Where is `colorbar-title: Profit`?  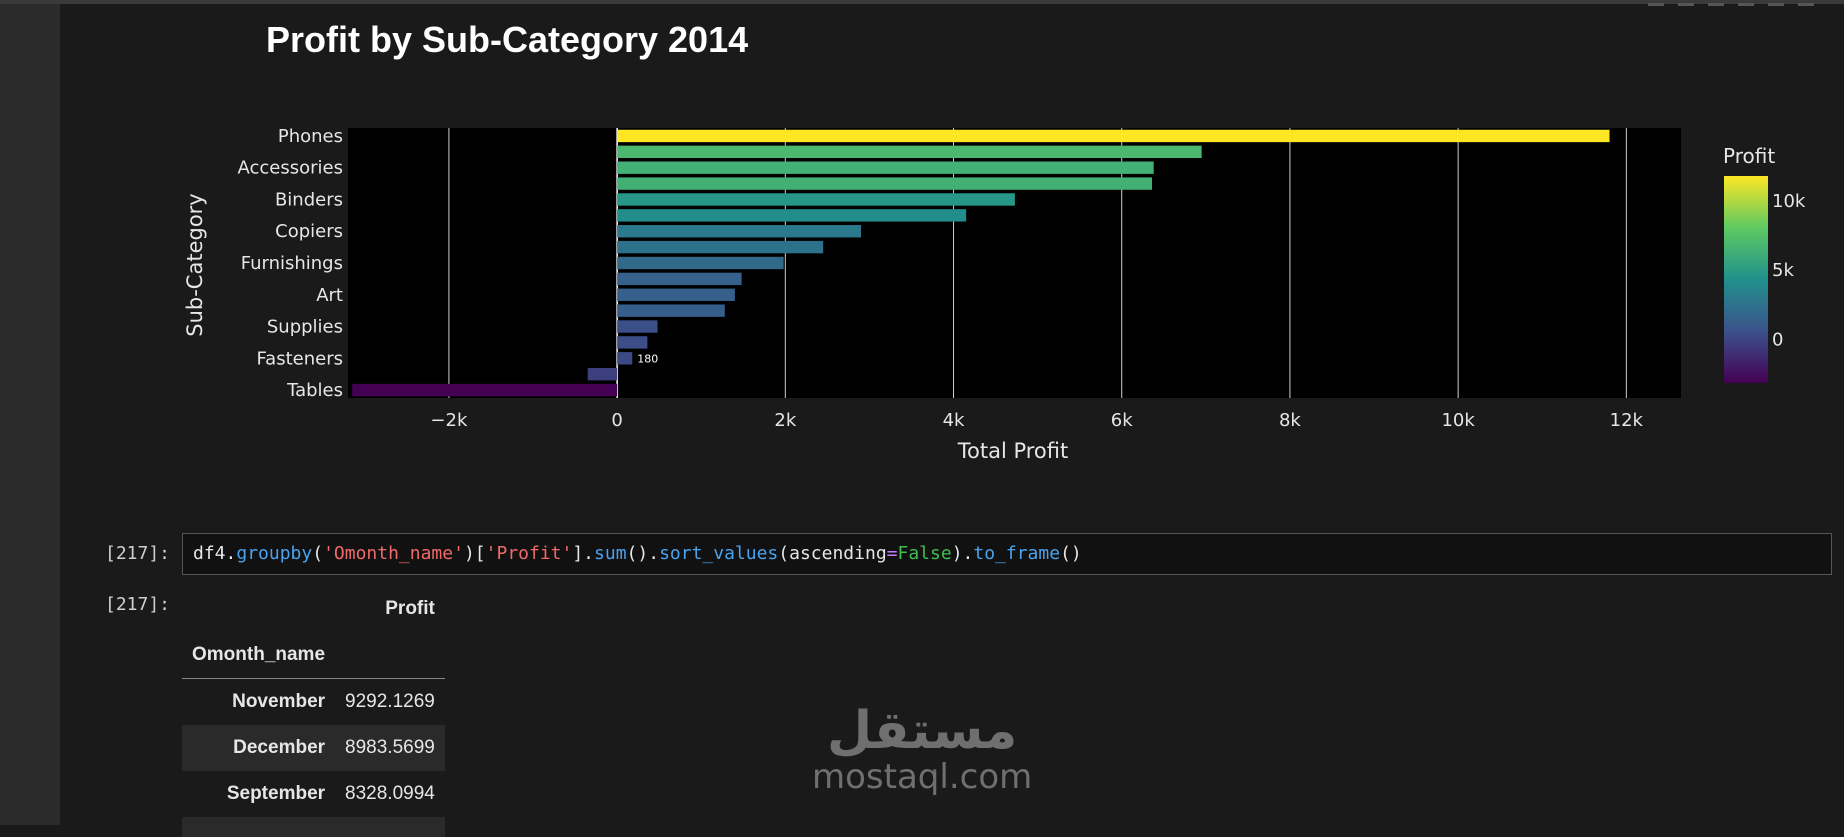 colorbar-title: Profit is located at coordinates (1749, 156).